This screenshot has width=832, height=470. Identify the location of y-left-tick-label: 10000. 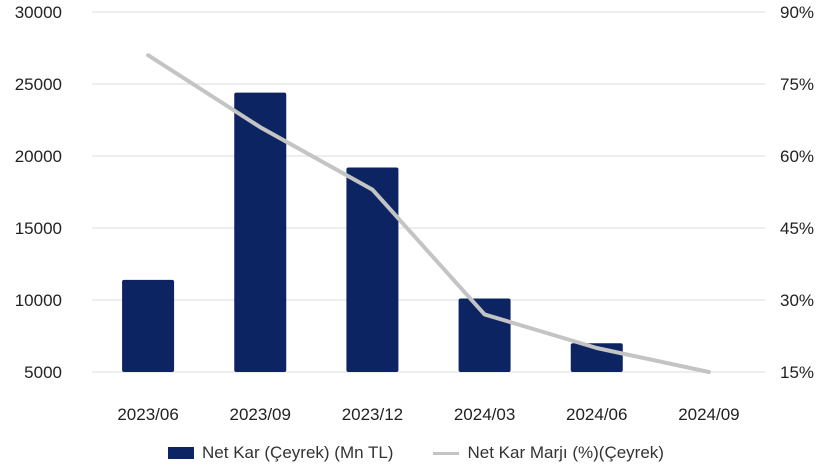
(38, 300).